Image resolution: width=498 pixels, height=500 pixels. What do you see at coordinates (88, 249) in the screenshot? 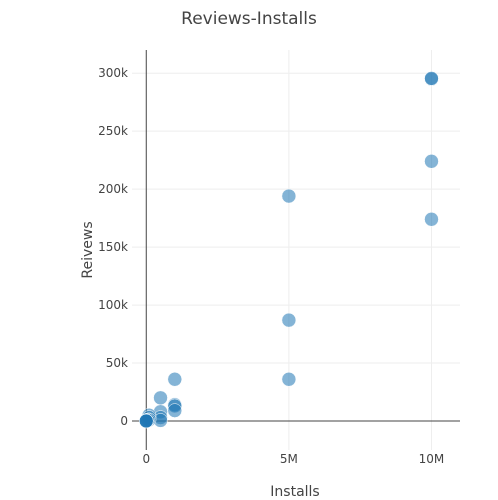
I see `y-axis-label: Reivews` at bounding box center [88, 249].